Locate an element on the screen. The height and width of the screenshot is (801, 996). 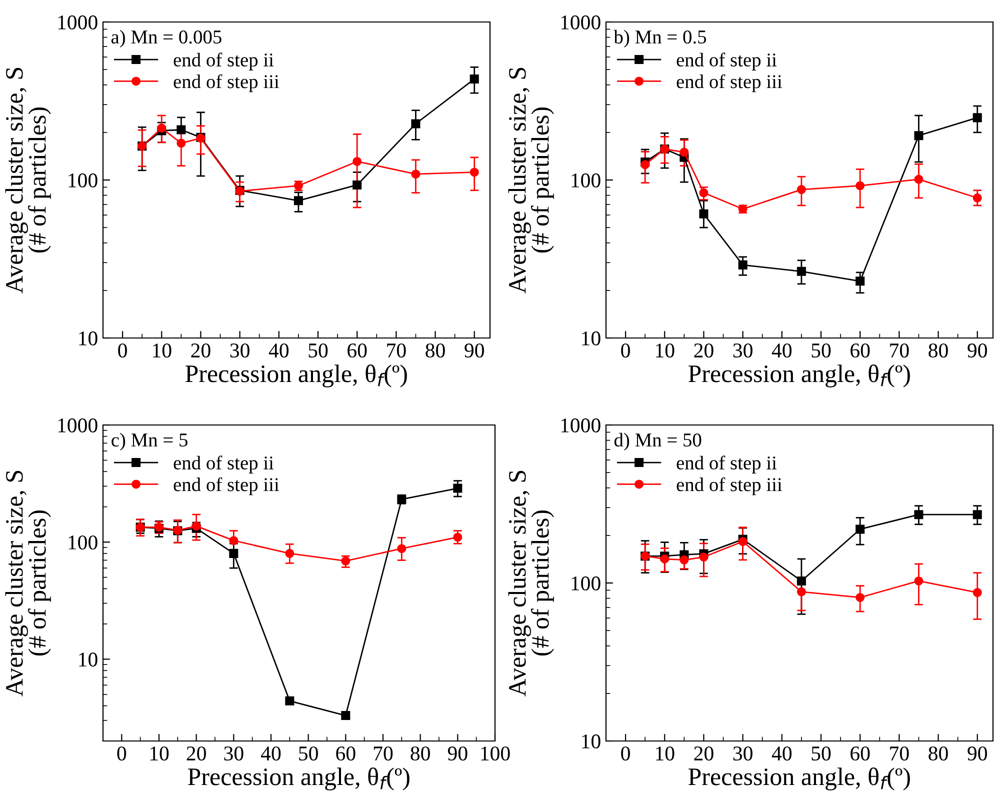
annotation: c) Mn = 5 is located at coordinates (150, 441).